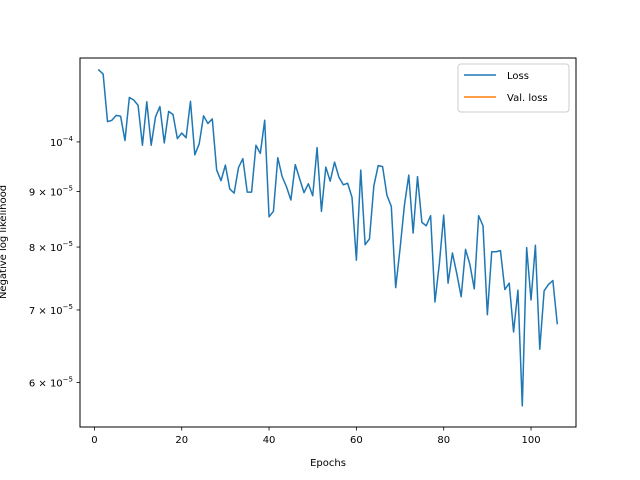 The height and width of the screenshot is (480, 640). What do you see at coordinates (530, 440) in the screenshot?
I see `x-tick-label: 100` at bounding box center [530, 440].